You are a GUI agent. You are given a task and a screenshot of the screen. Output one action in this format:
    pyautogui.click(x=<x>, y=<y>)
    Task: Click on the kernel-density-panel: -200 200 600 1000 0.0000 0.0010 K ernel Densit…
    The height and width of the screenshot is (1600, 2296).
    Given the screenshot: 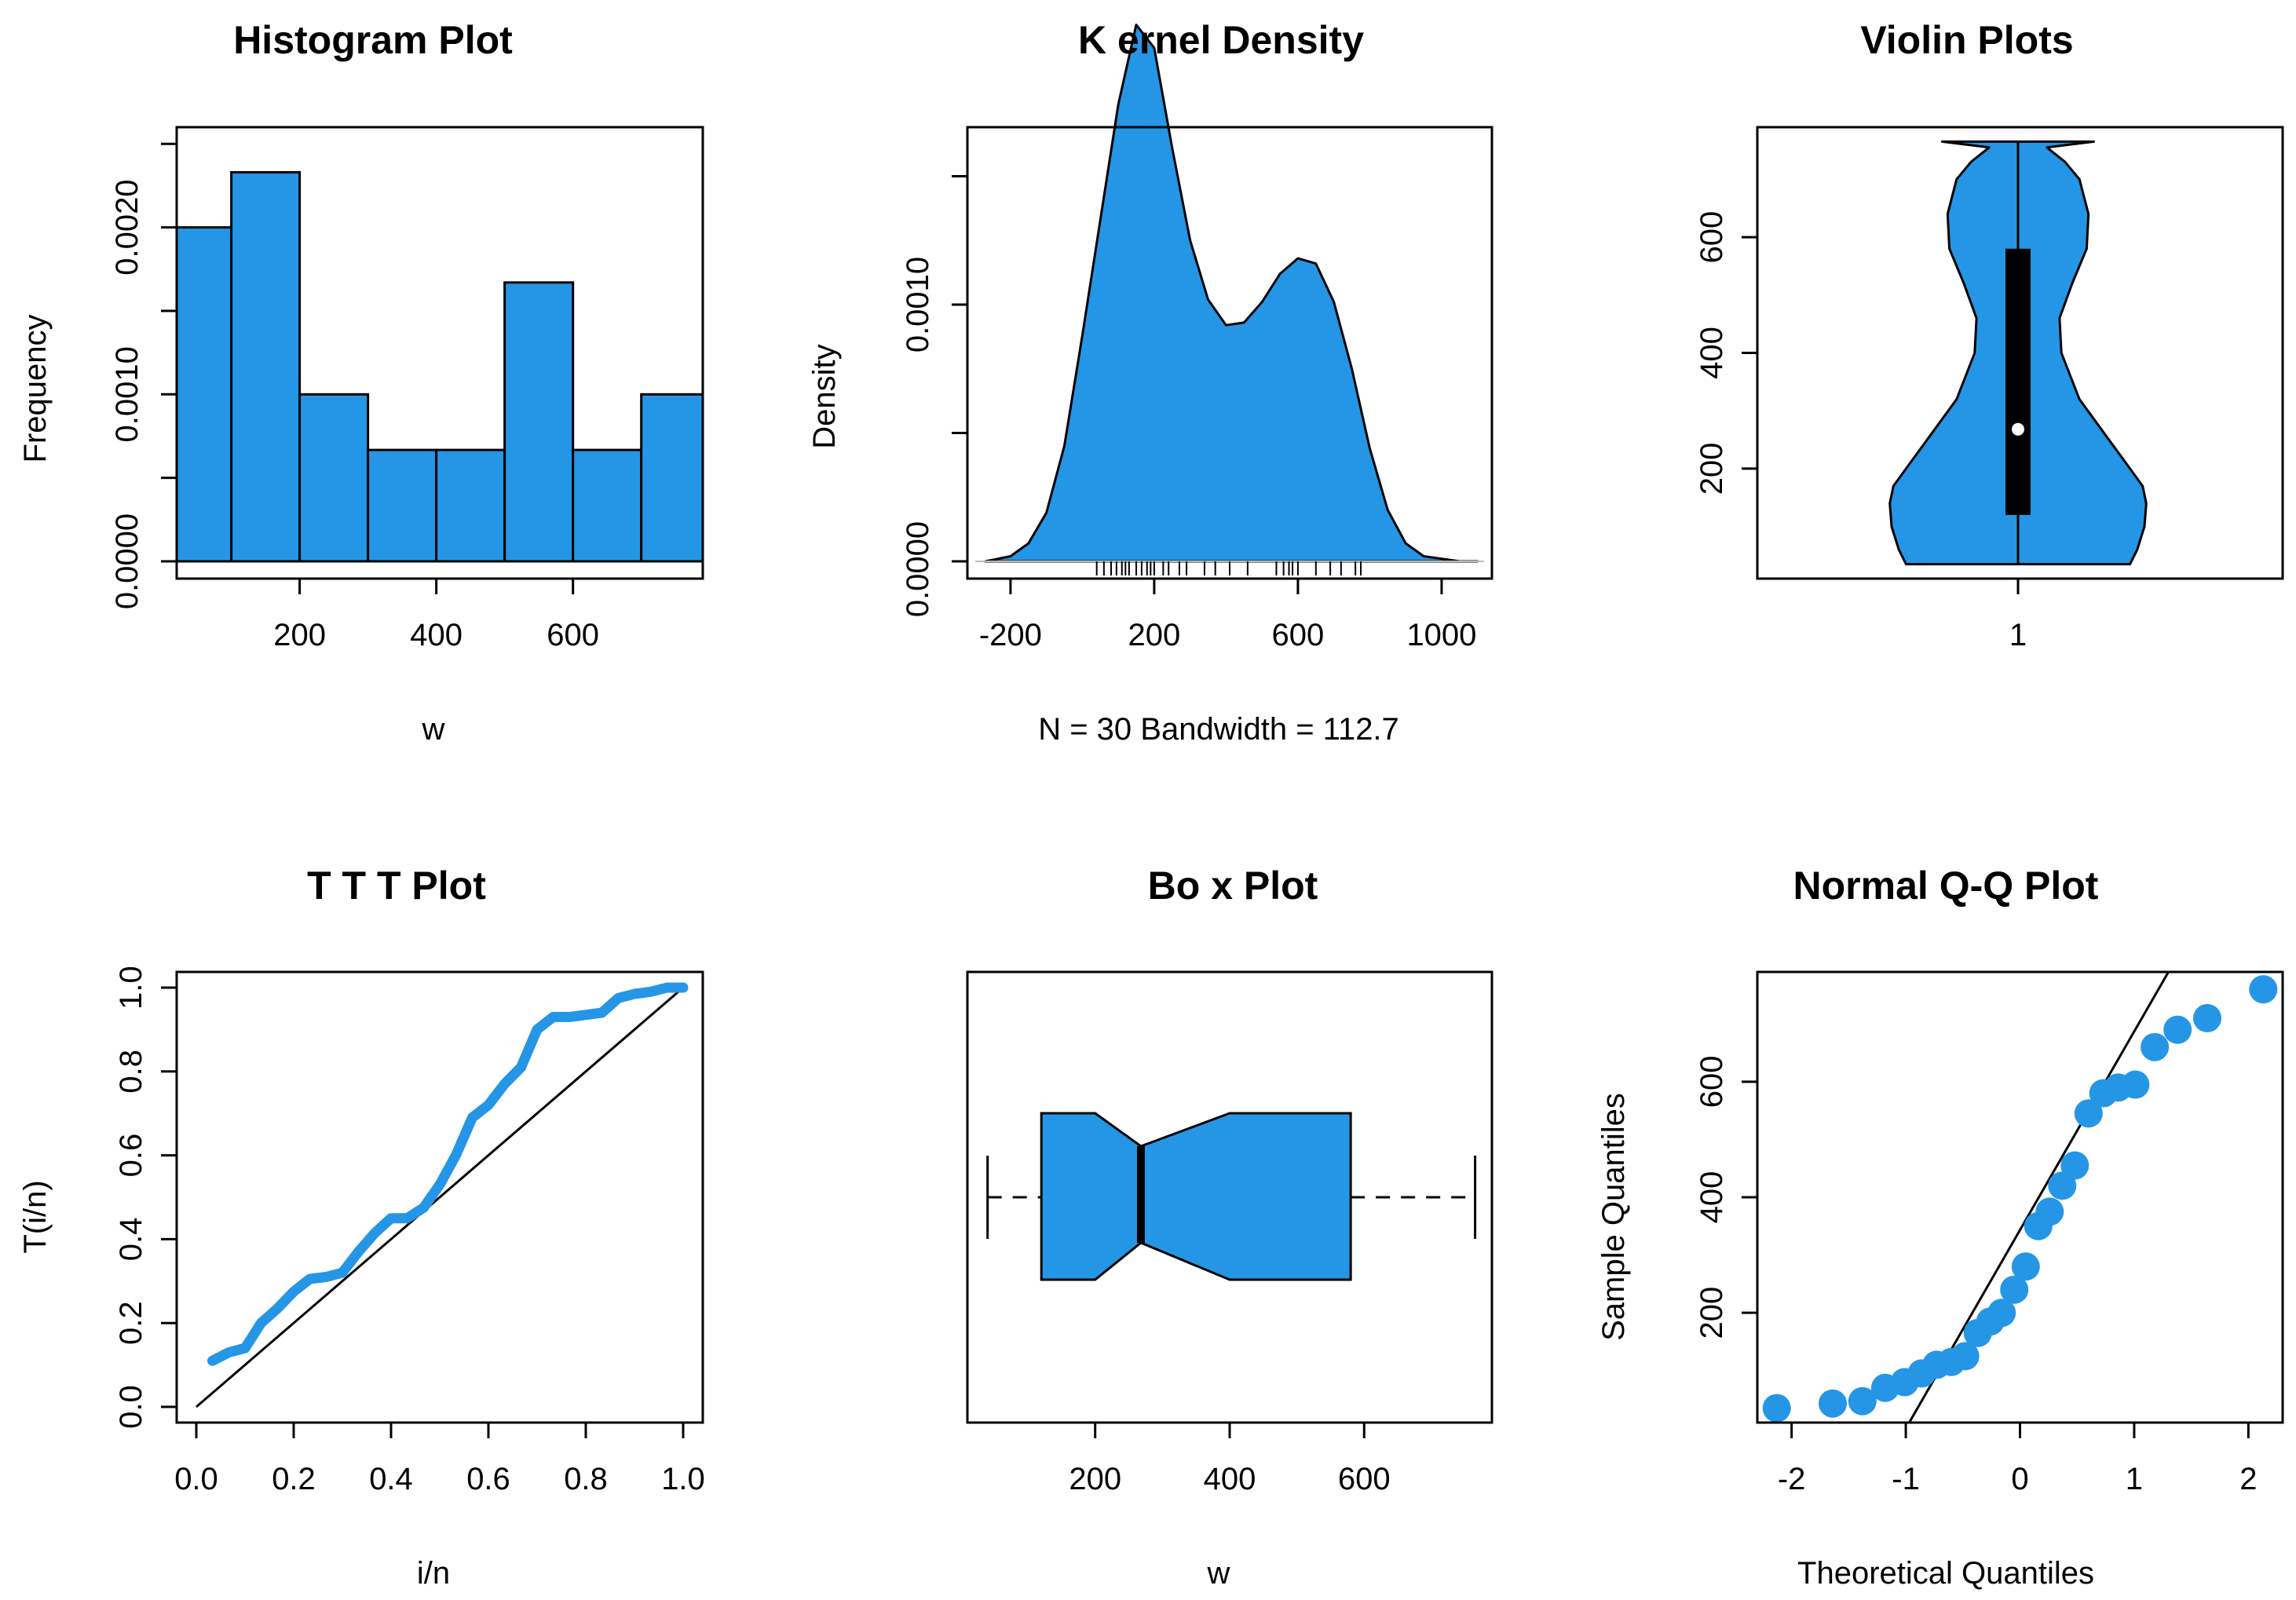 What is the action you would take?
    pyautogui.click(x=1150, y=382)
    